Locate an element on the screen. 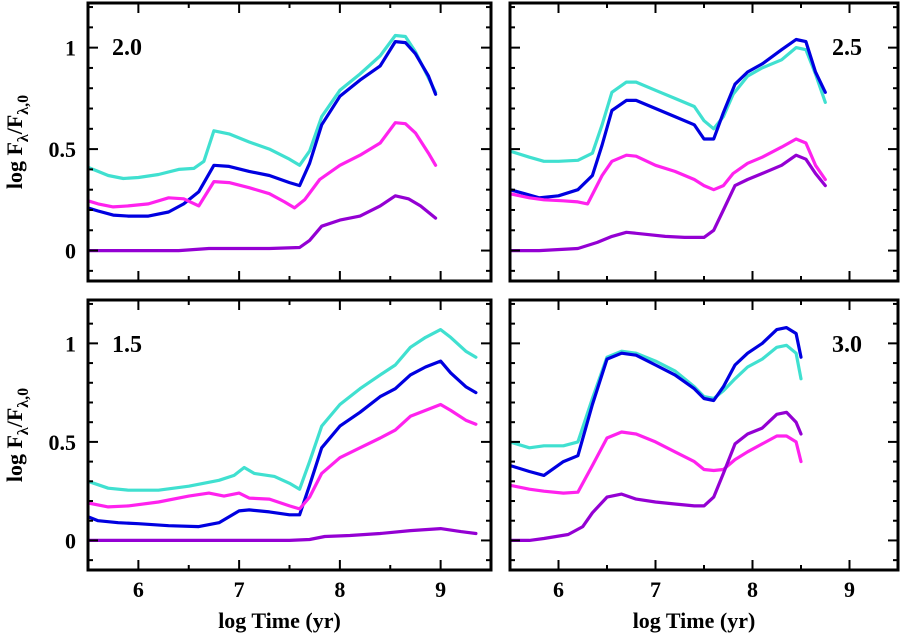 Image resolution: width=900 pixels, height=636 pixels. panel-label: 3.0 is located at coordinates (847, 345).